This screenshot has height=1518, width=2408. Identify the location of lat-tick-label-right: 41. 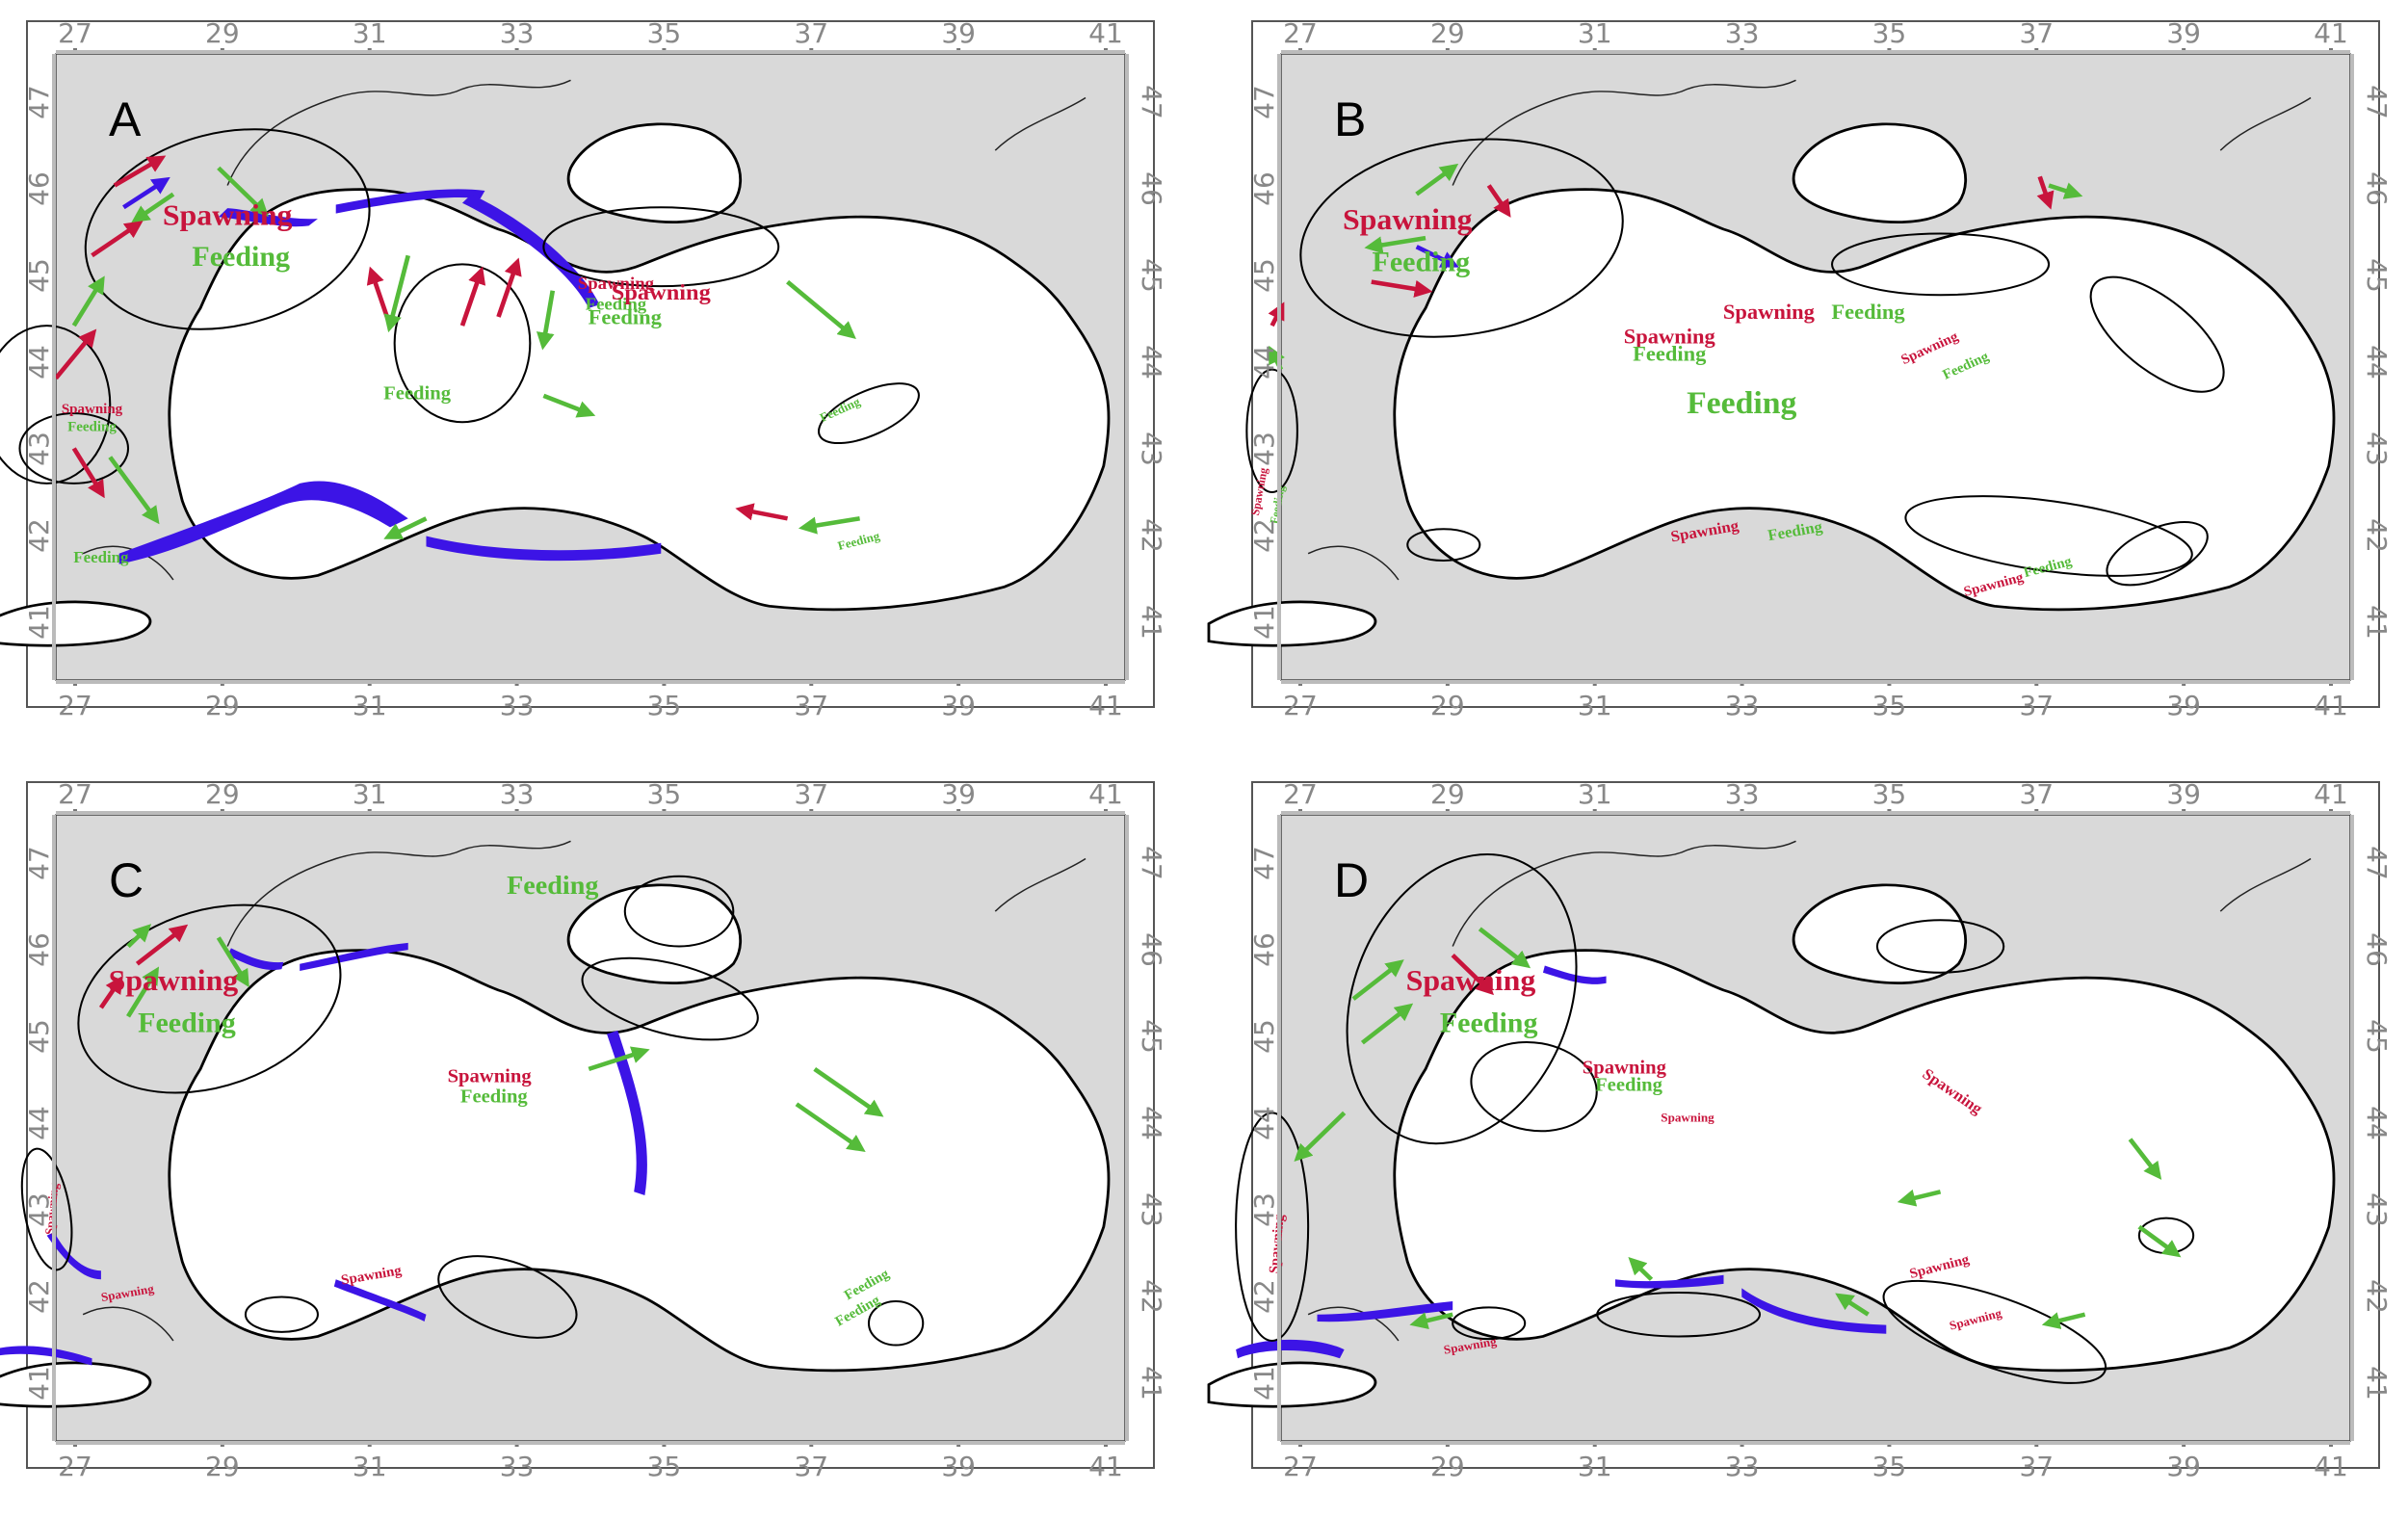
(1151, 622).